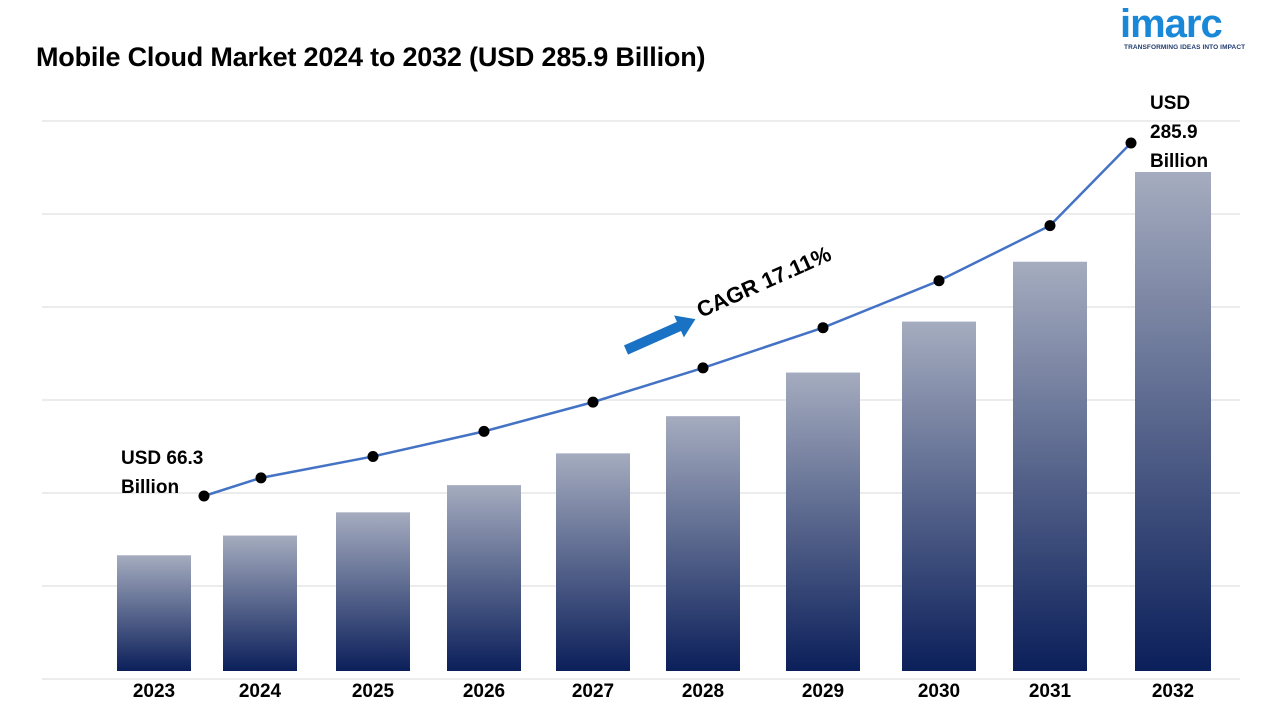 This screenshot has height=720, width=1280. I want to click on x-tick-label: 2031, so click(1050, 691).